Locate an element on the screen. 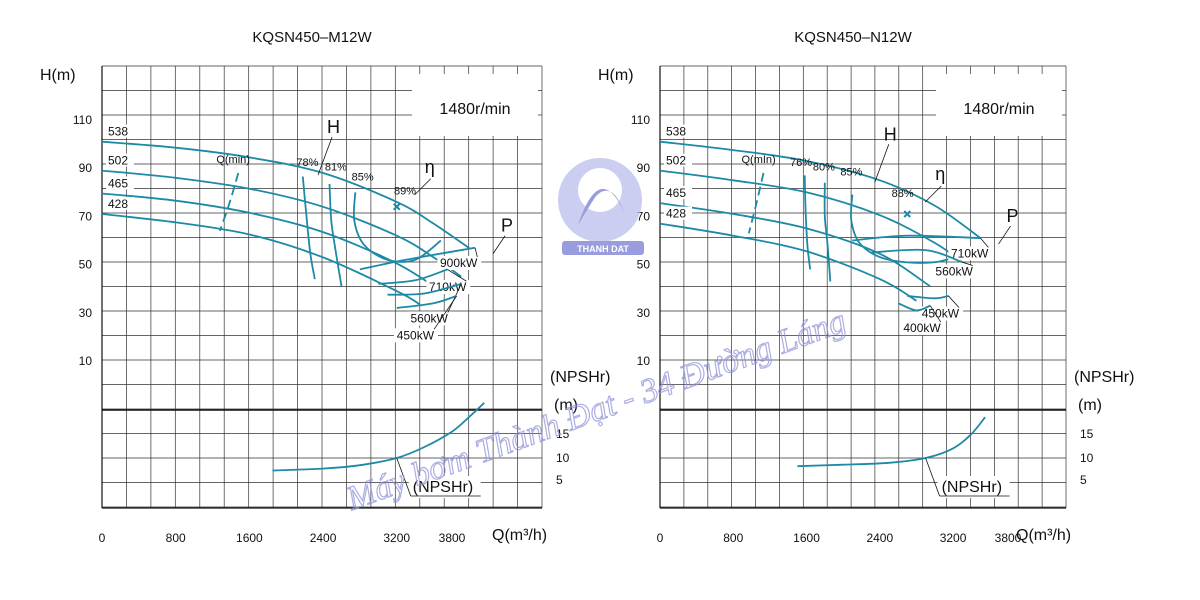 This screenshot has height=600, width=1200. p-leader is located at coordinates (499, 244).